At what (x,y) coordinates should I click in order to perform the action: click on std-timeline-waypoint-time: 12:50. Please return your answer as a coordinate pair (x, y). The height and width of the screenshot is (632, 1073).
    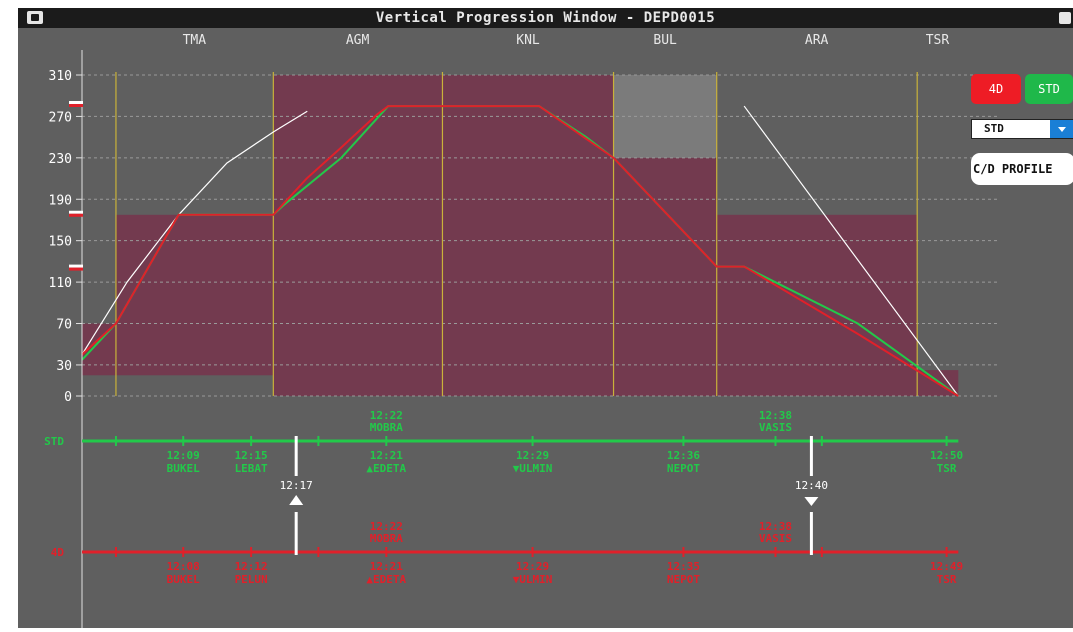
    Looking at the image, I should click on (946, 455).